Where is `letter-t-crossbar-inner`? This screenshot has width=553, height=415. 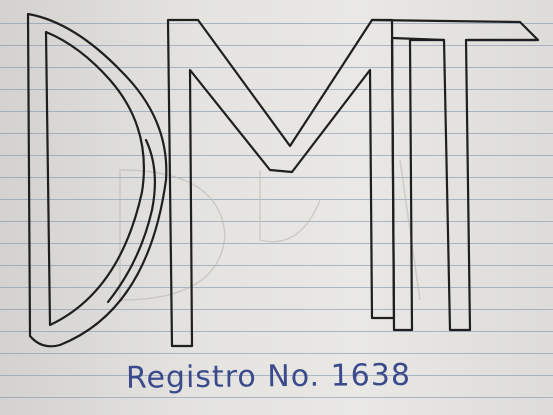 letter-t-crossbar-inner is located at coordinates (418, 39).